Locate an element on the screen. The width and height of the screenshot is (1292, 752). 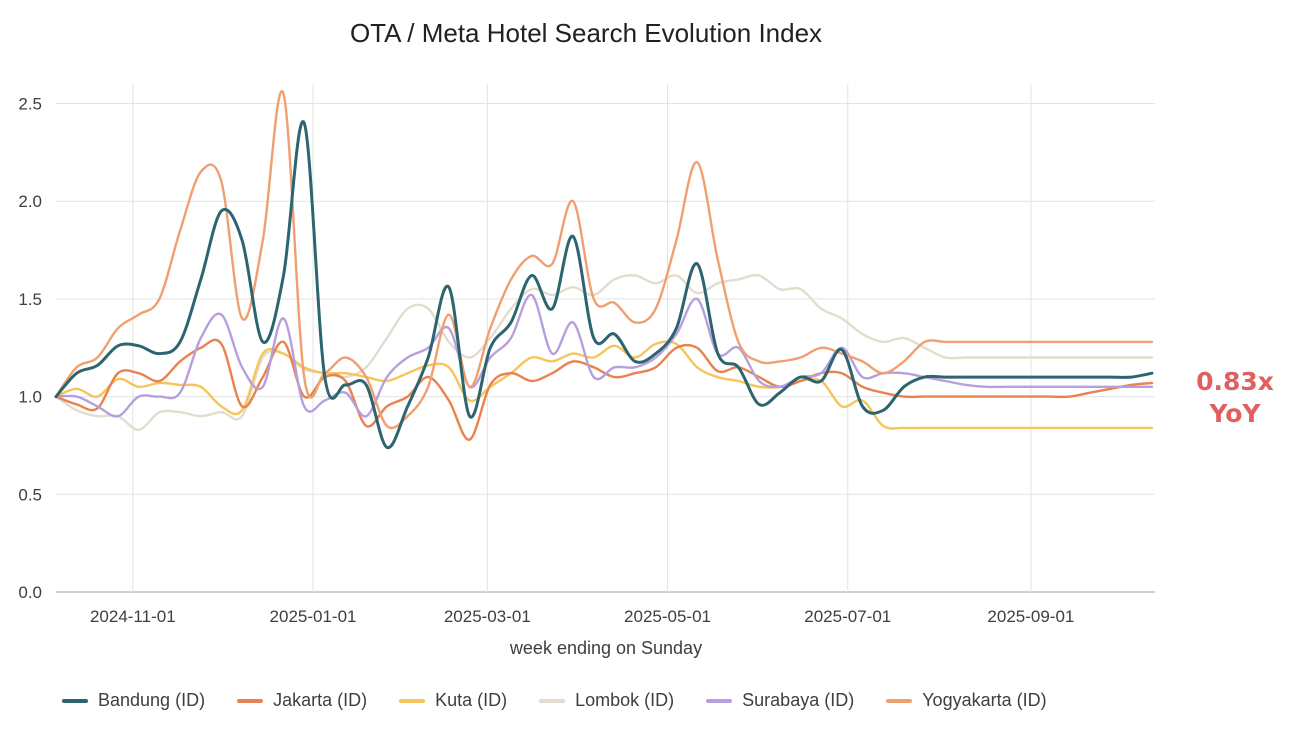
legend-label: Jakarta (ID) is located at coordinates (320, 700).